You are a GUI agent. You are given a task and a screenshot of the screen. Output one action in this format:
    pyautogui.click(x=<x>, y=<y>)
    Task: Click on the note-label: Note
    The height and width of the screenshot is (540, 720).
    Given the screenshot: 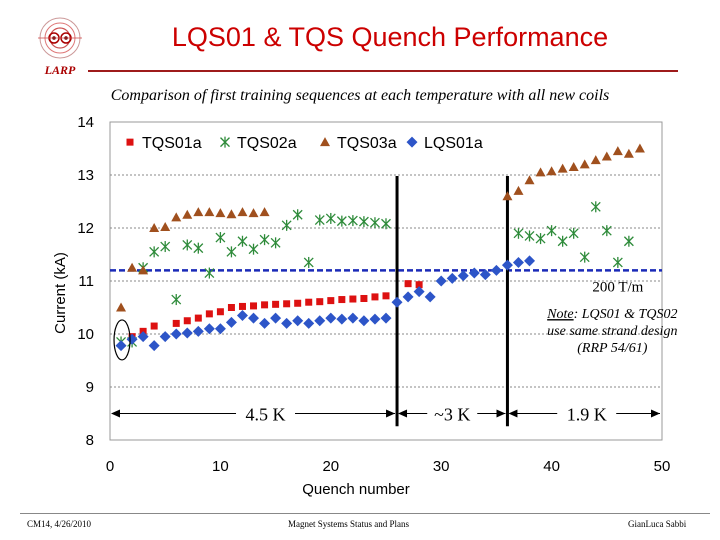 What is the action you would take?
    pyautogui.click(x=559, y=314)
    